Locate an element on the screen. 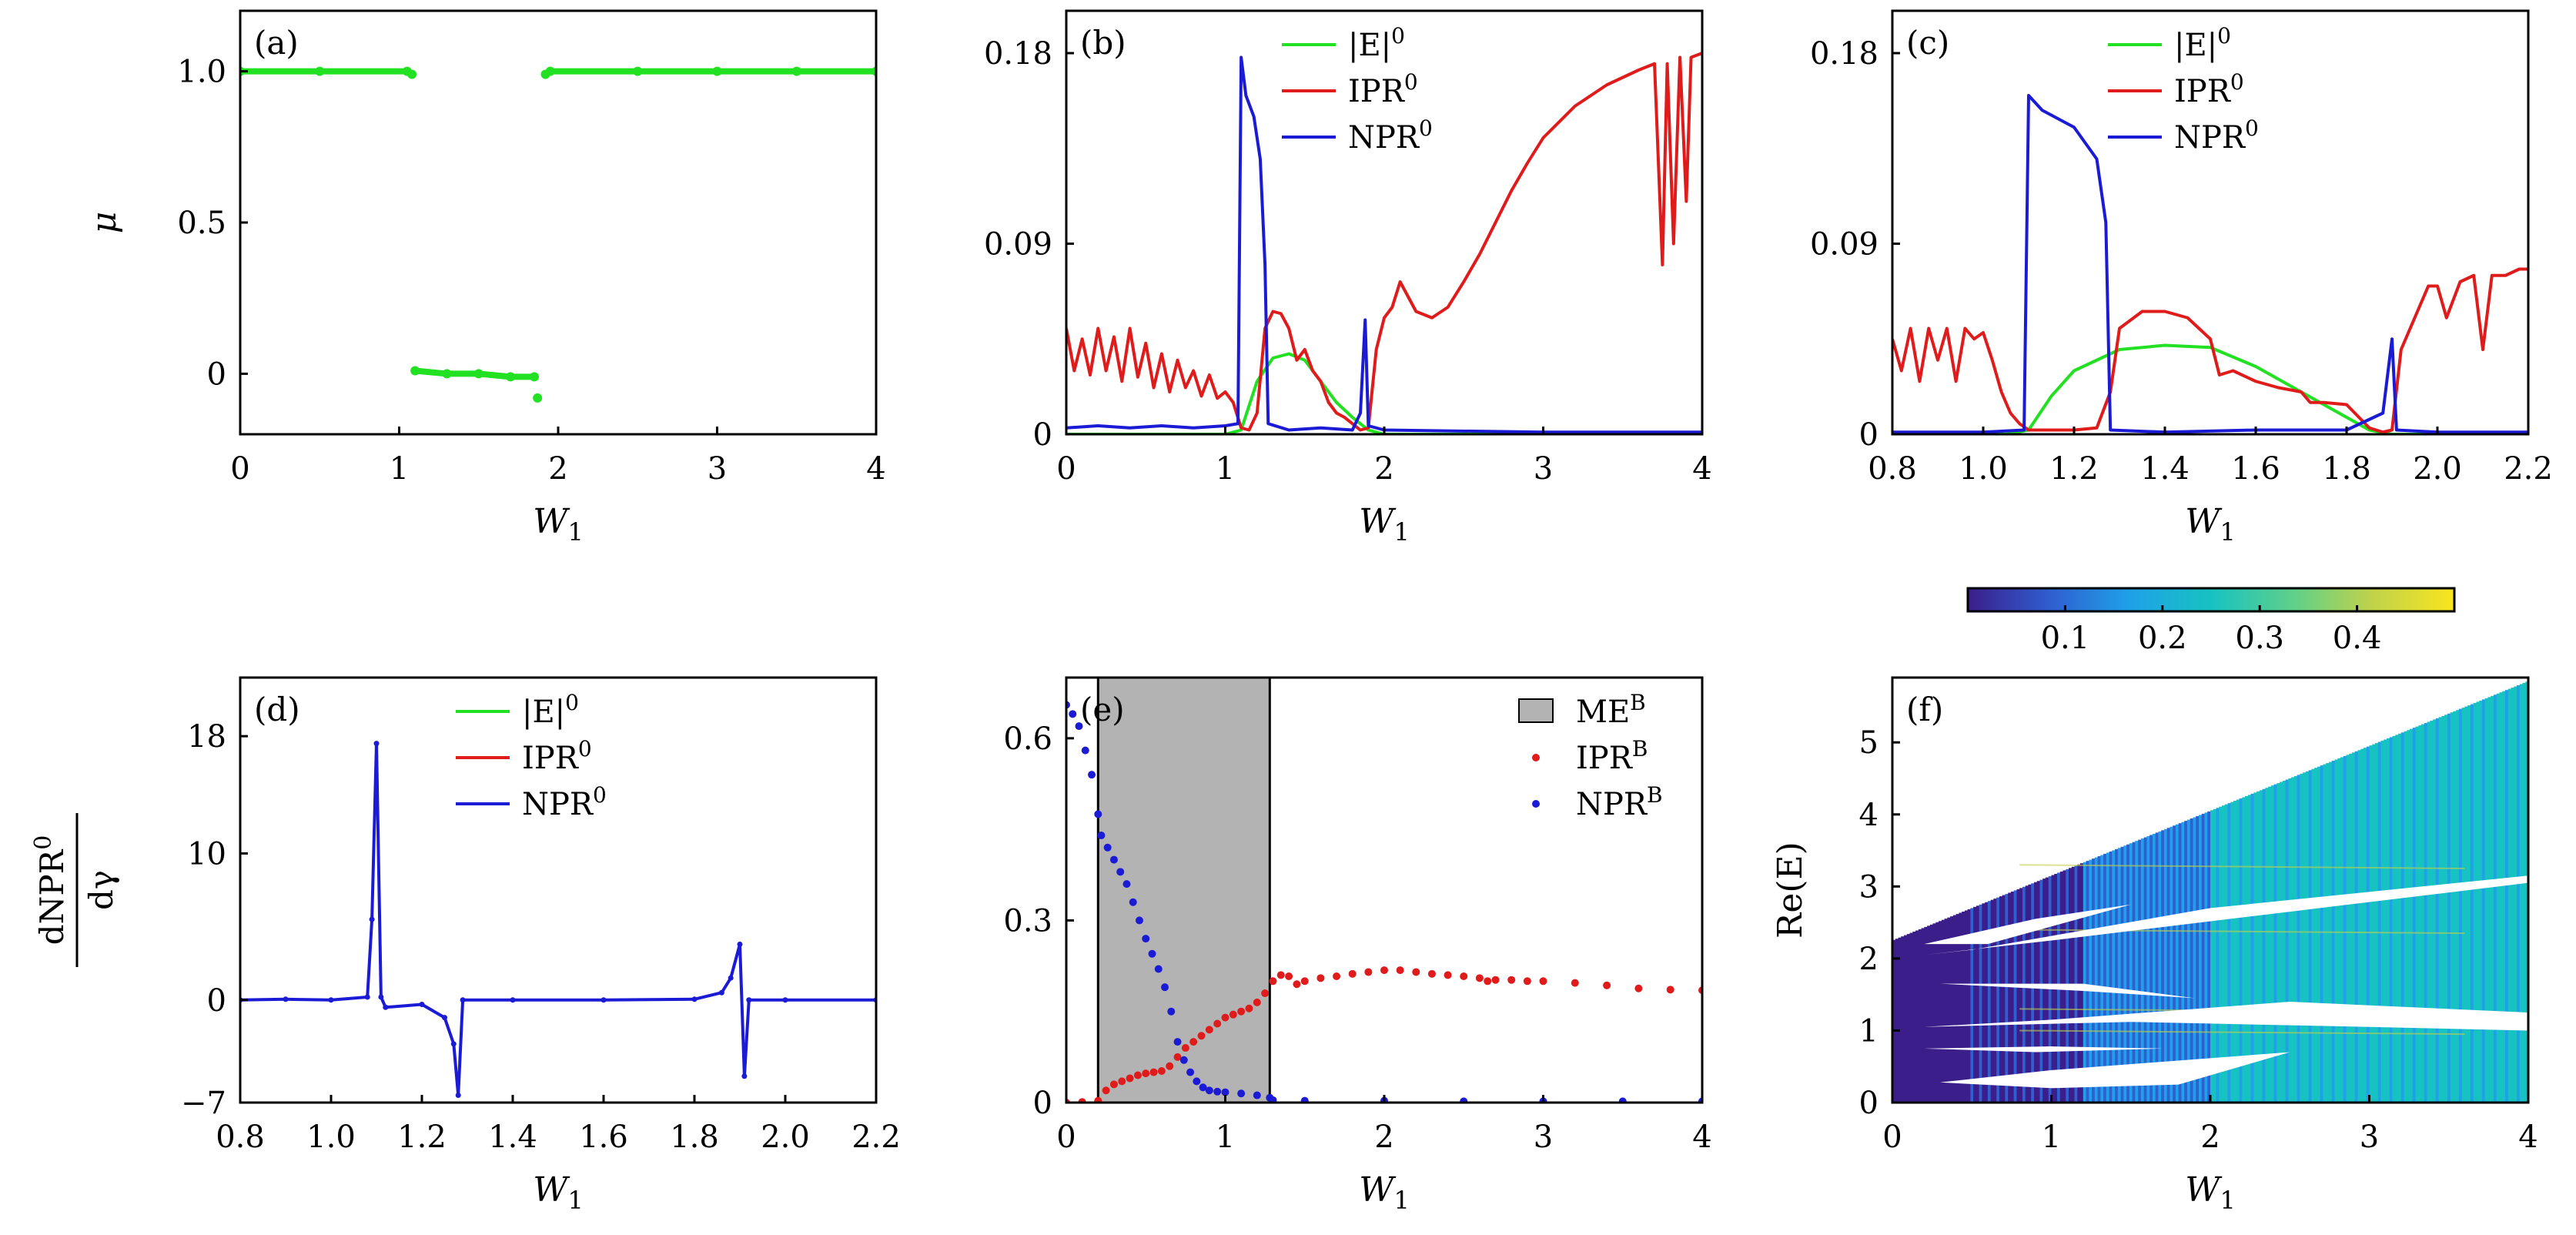 This screenshot has height=1235, width=2576. x-tick-label: 4 is located at coordinates (2528, 1137).